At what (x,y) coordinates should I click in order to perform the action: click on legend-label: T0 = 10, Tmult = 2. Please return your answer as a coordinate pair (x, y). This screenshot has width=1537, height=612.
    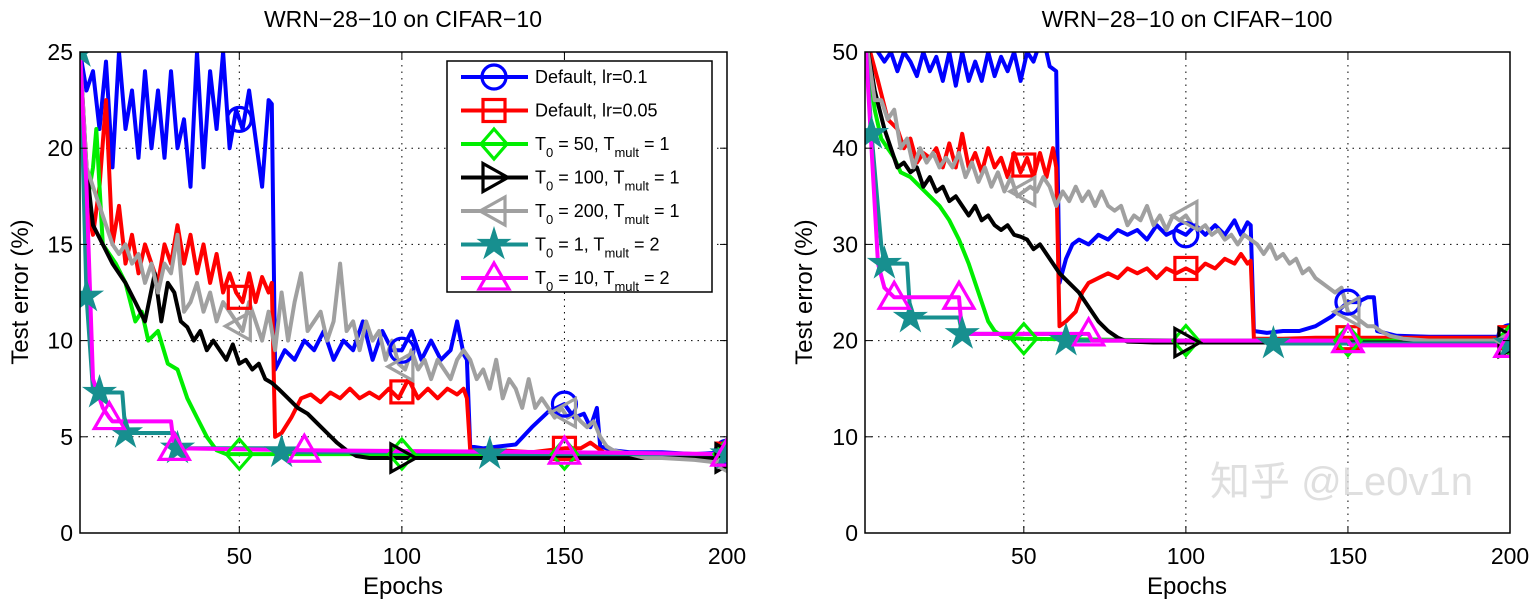
    Looking at the image, I should click on (602, 281).